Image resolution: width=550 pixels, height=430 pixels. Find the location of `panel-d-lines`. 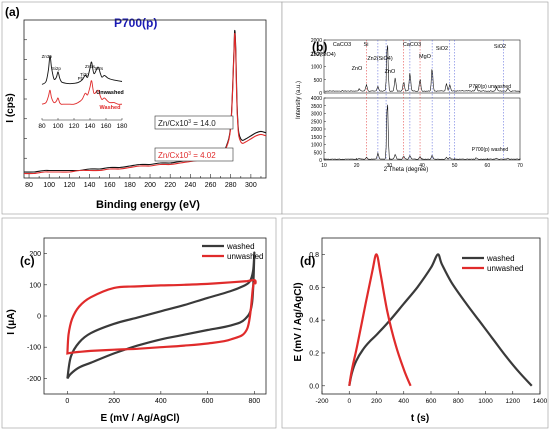

panel-d-lines is located at coordinates (440, 320).